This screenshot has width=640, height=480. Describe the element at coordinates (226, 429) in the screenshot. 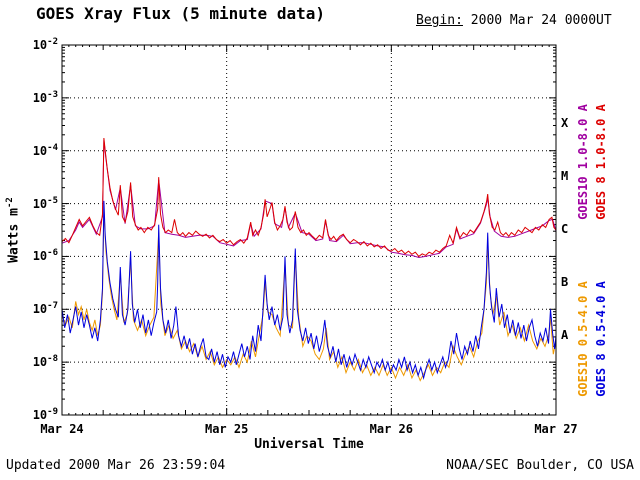

I see `x-tick-label: Mar 25` at that location.